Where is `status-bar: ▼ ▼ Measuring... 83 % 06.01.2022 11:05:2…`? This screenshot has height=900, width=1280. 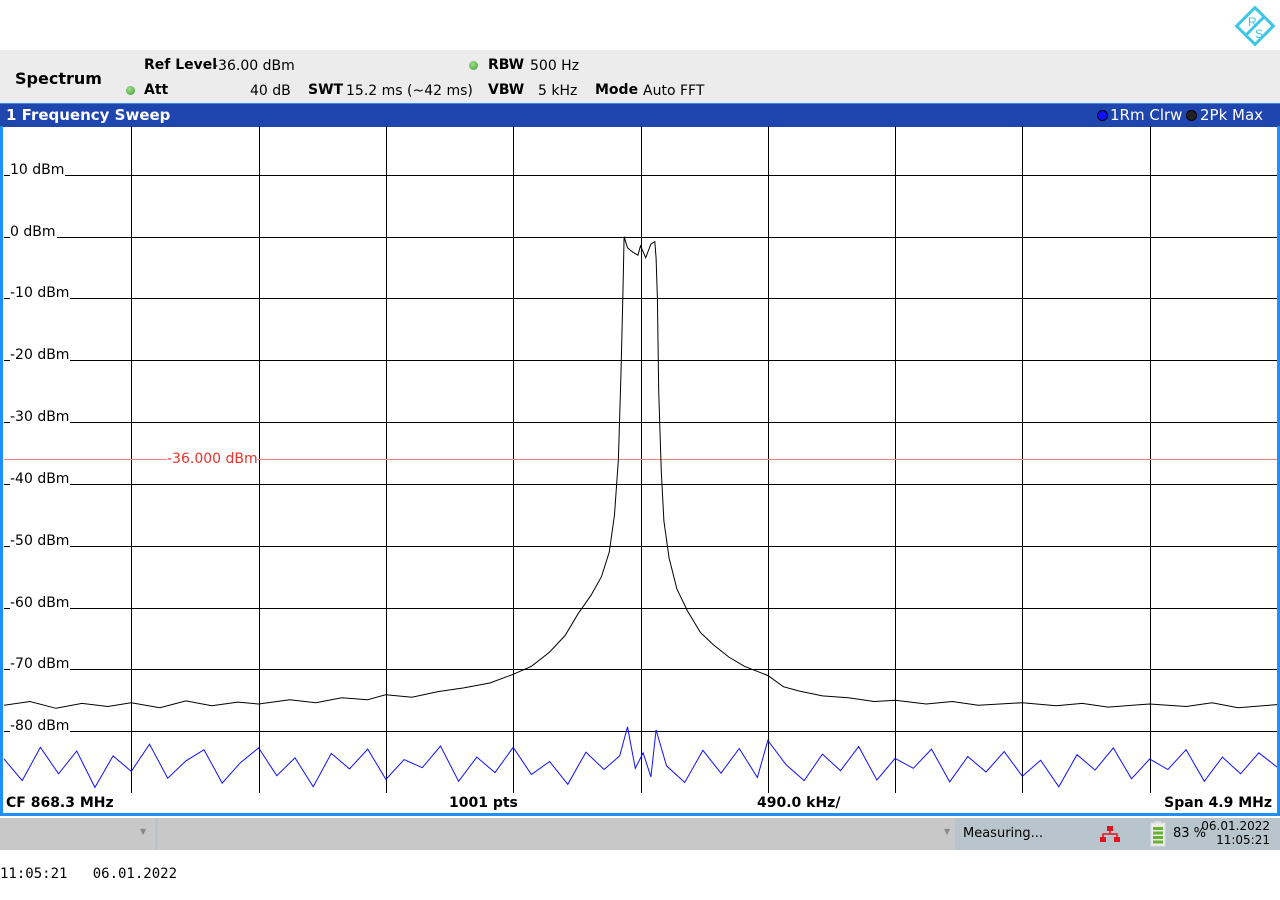
status-bar: ▼ ▼ Measuring... 83 % 06.01.2022 11:05:2… is located at coordinates (640, 834).